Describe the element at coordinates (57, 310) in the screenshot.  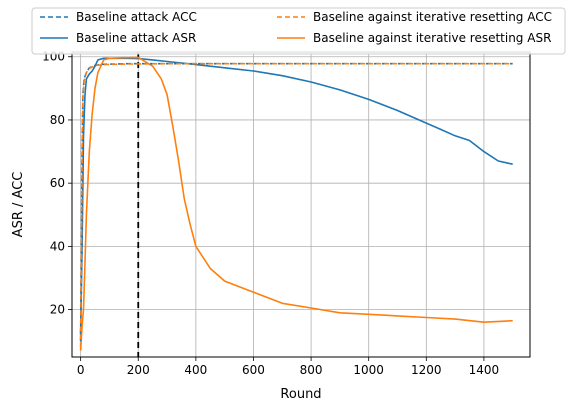
I see `y-tick-label: 20` at that location.